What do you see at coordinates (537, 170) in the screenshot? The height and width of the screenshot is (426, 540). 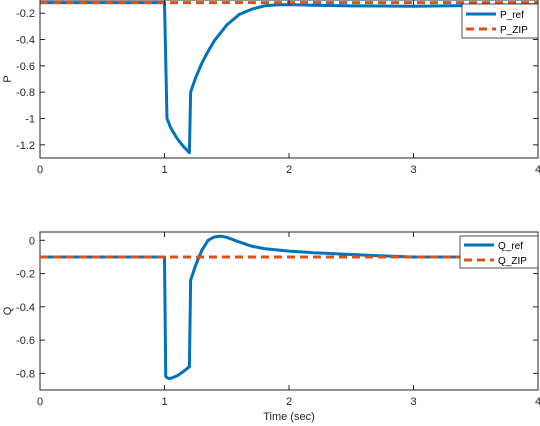 I see `p-x-tick-label: 4` at bounding box center [537, 170].